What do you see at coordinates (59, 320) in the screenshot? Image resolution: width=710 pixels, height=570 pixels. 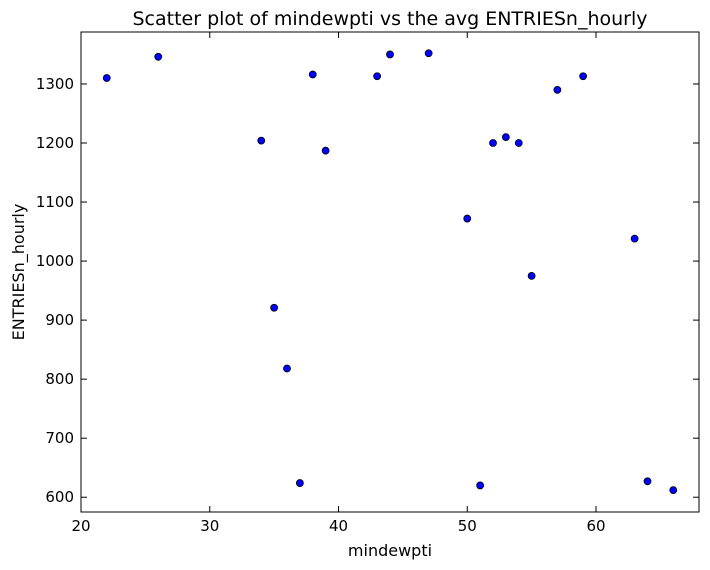 I see `y-tick-label: 900` at bounding box center [59, 320].